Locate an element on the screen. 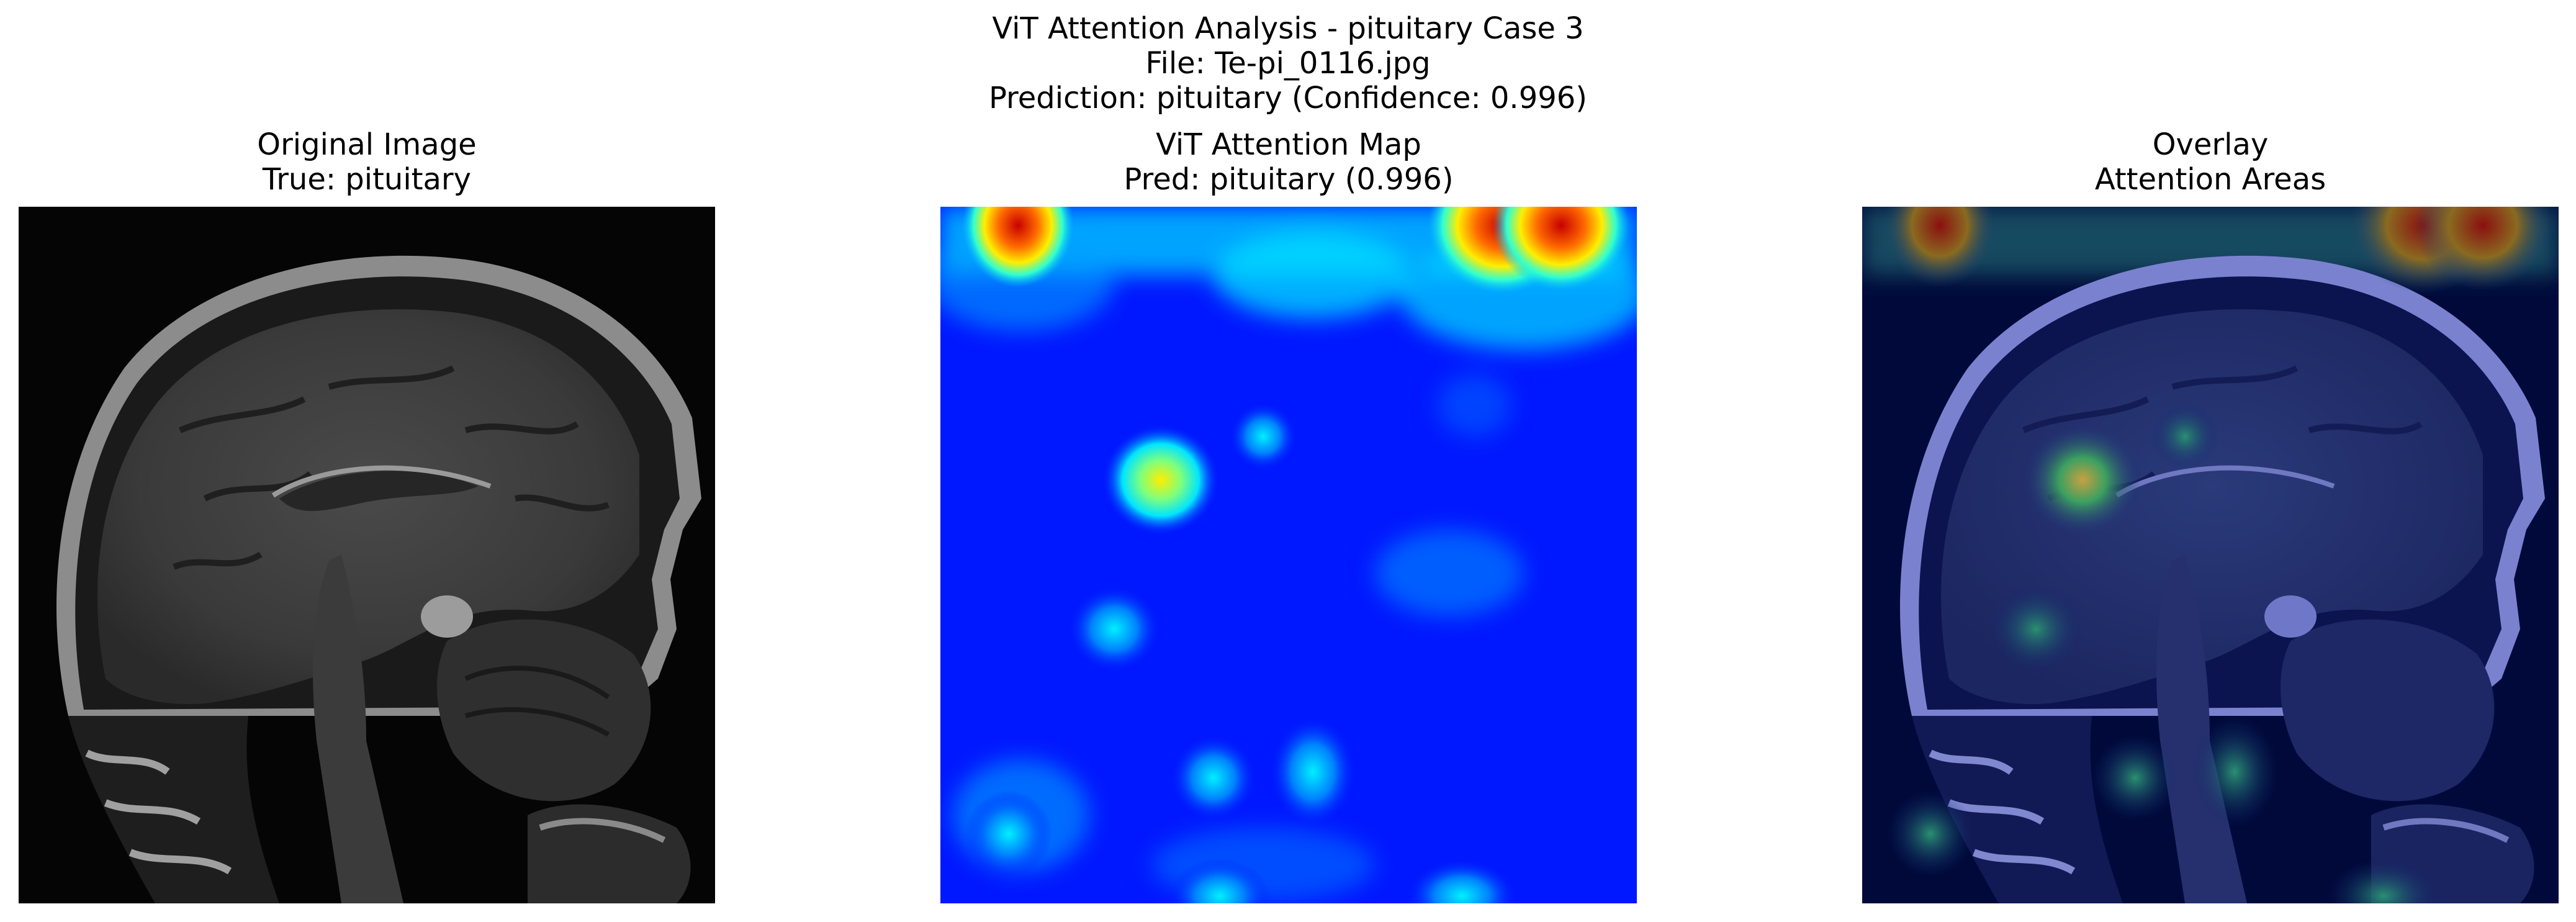 The width and height of the screenshot is (2576, 922). panel-title-attention-line-2: Pred: pituitary (0.996) is located at coordinates (1289, 179).